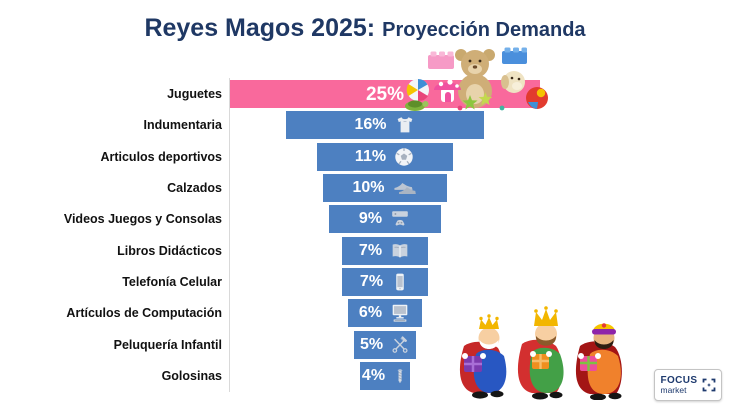 This screenshot has height=407, width=730. I want to click on chart-row: Articulos deportivos 11%, so click(365, 156).